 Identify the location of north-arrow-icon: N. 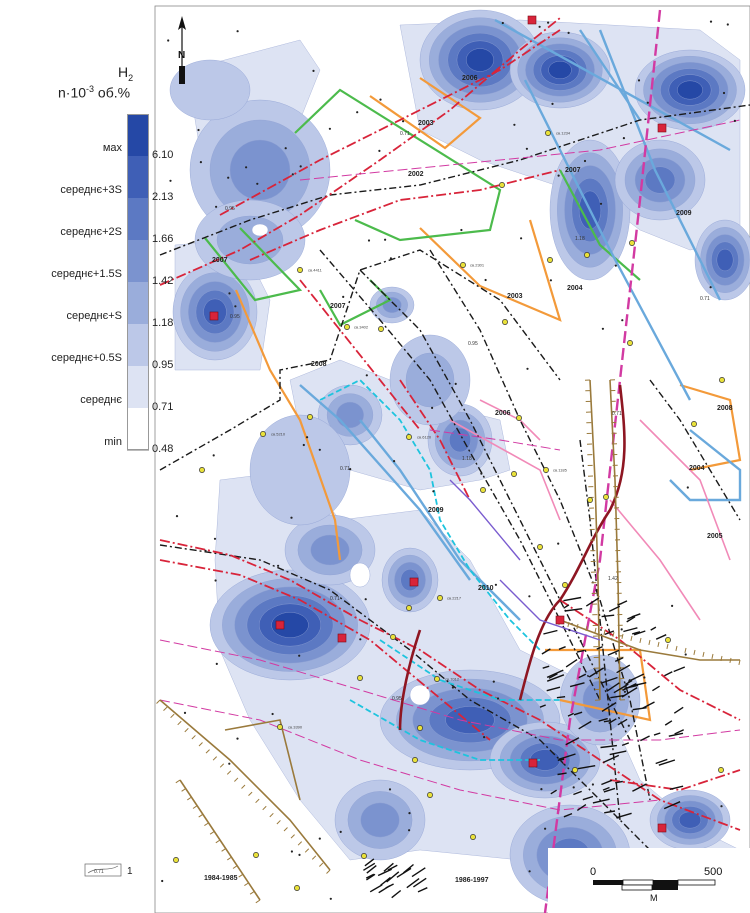
(182, 50).